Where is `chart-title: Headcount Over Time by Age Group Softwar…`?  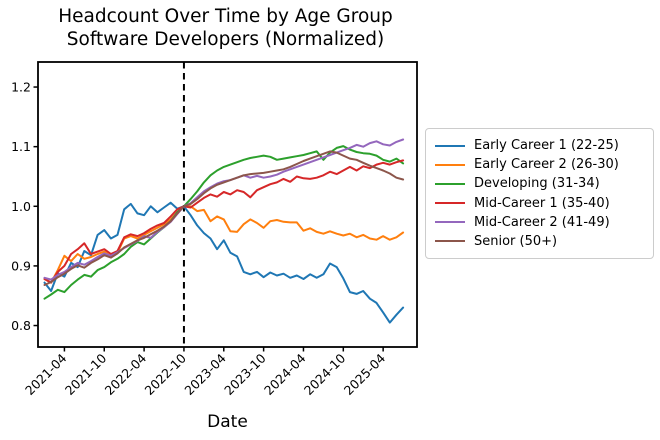
chart-title: Headcount Over Time by Age Group Softwar… is located at coordinates (225, 28).